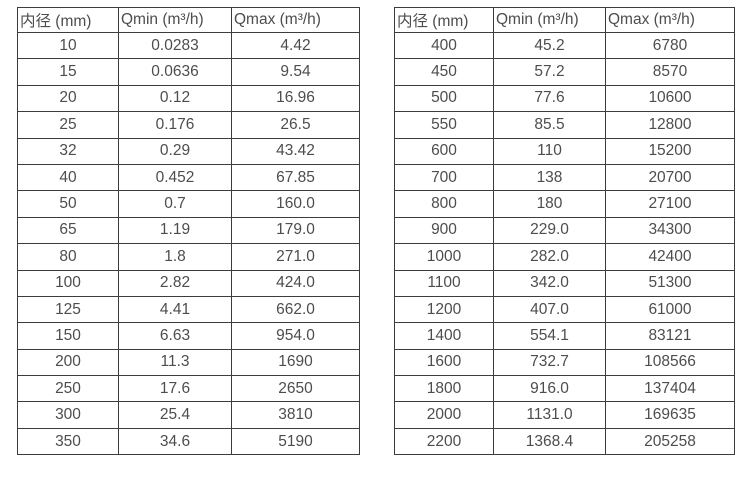  What do you see at coordinates (295, 45) in the screenshot?
I see `table-cell: 4.42` at bounding box center [295, 45].